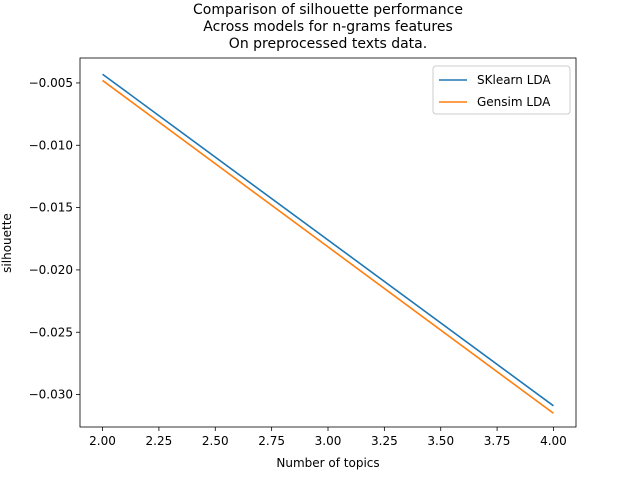  What do you see at coordinates (328, 441) in the screenshot?
I see `x-tick-label: 3.00` at bounding box center [328, 441].